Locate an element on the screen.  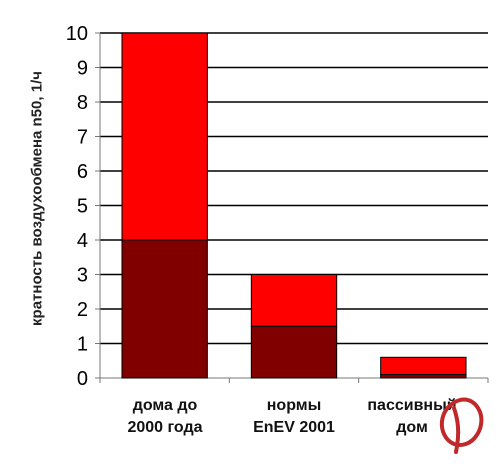
y-tick-label-10: 10 is located at coordinates (77, 34).